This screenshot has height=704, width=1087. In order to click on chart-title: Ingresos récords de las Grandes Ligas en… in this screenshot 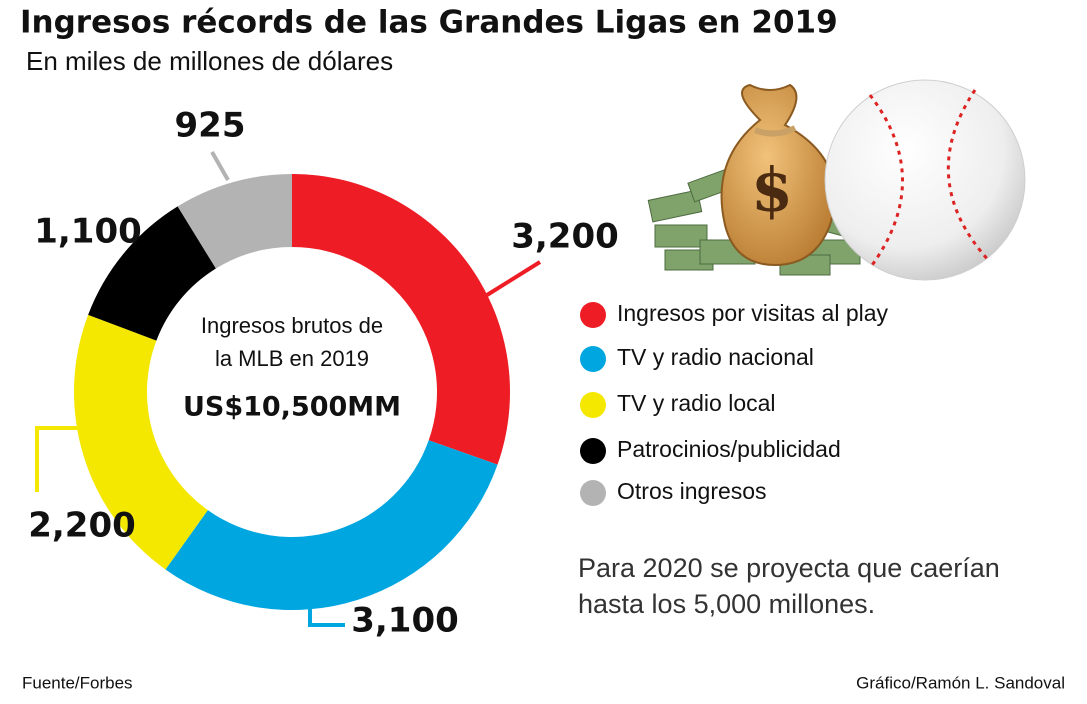, I will do `click(429, 23)`.